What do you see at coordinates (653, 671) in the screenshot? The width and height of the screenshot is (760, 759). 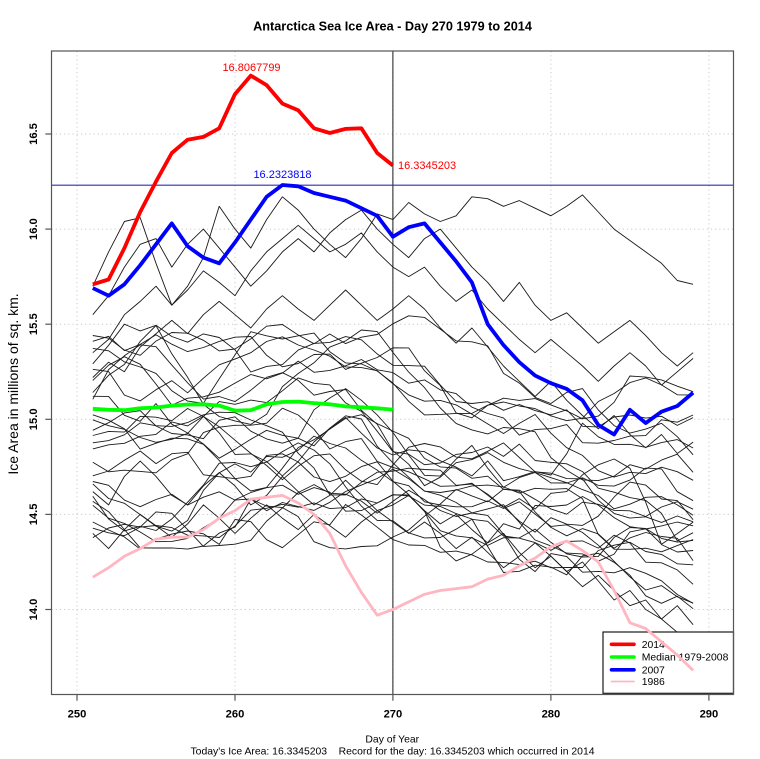 I see `svg-text: 2007` at bounding box center [653, 671].